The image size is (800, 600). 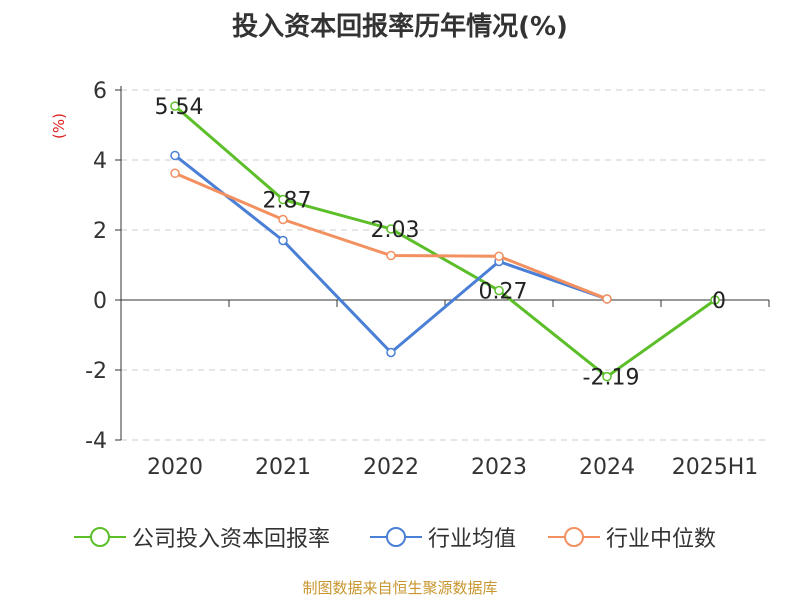 I want to click on x-tick-label: 2024, so click(x=607, y=467).